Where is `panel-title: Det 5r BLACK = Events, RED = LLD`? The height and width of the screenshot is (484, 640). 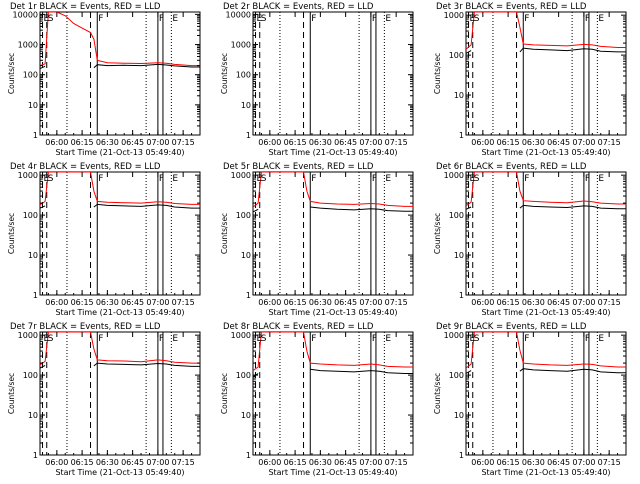
panel-title: Det 5r BLACK = Events, RED = LLD is located at coordinates (298, 167).